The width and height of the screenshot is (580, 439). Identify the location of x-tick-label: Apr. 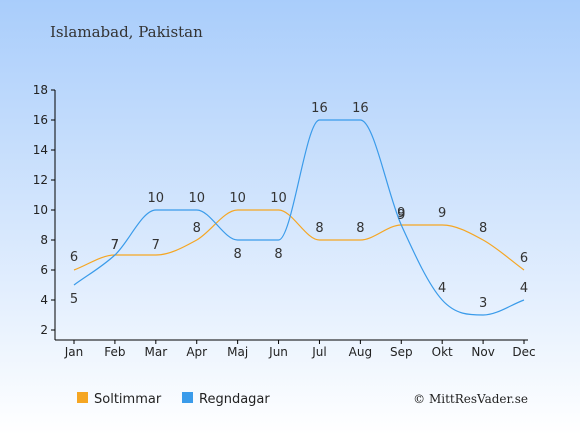
(196, 352).